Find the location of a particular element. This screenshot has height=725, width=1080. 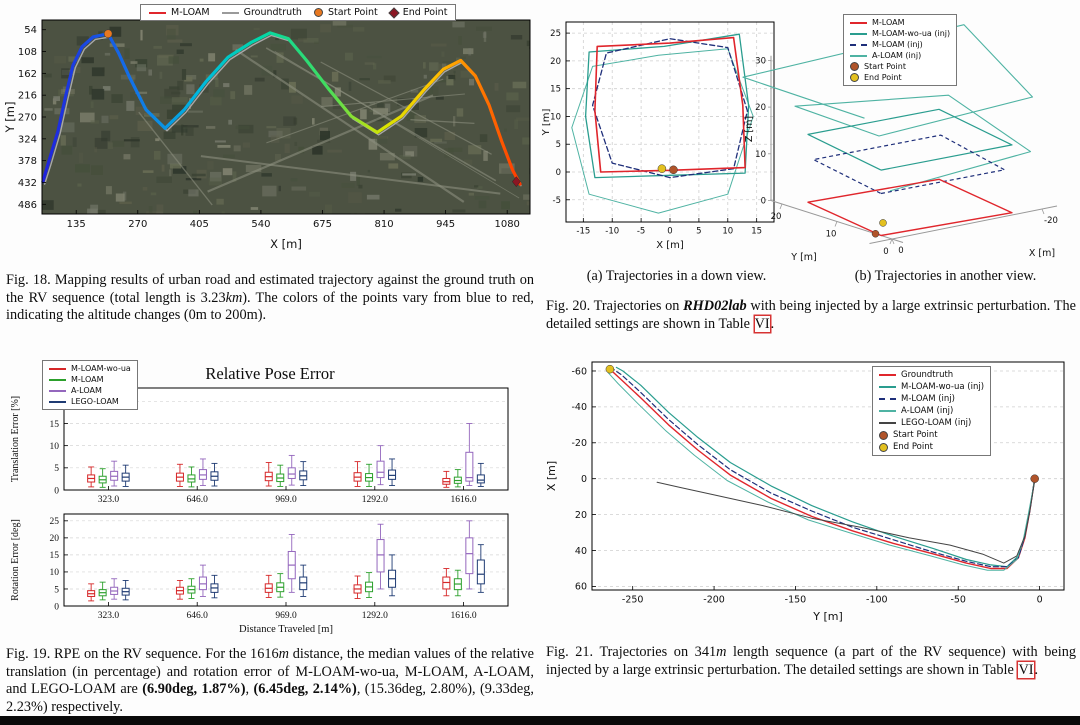

legend-label: LEGO-LOAM (inj) is located at coordinates (936, 423).